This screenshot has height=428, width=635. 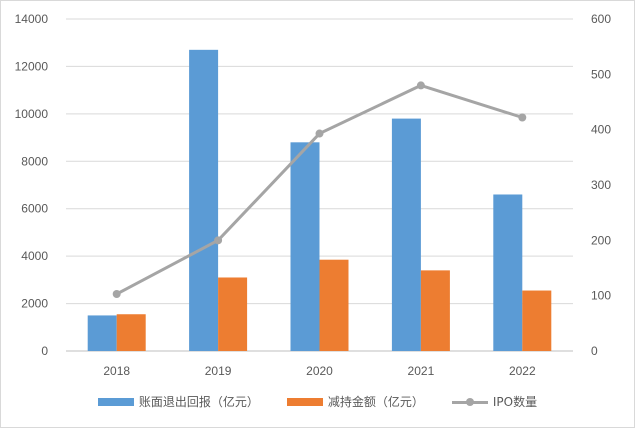 I want to click on legend-label: IPO数量, so click(x=515, y=402).